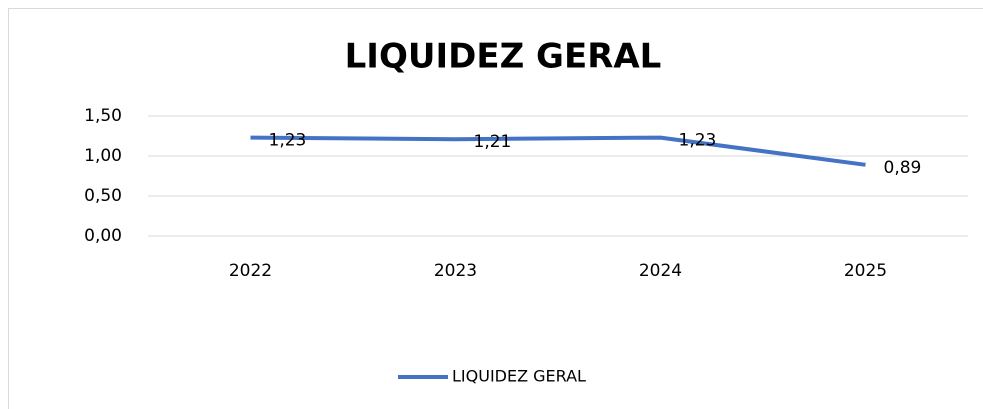  What do you see at coordinates (903, 168) in the screenshot?
I see `data-label: 0,89` at bounding box center [903, 168].